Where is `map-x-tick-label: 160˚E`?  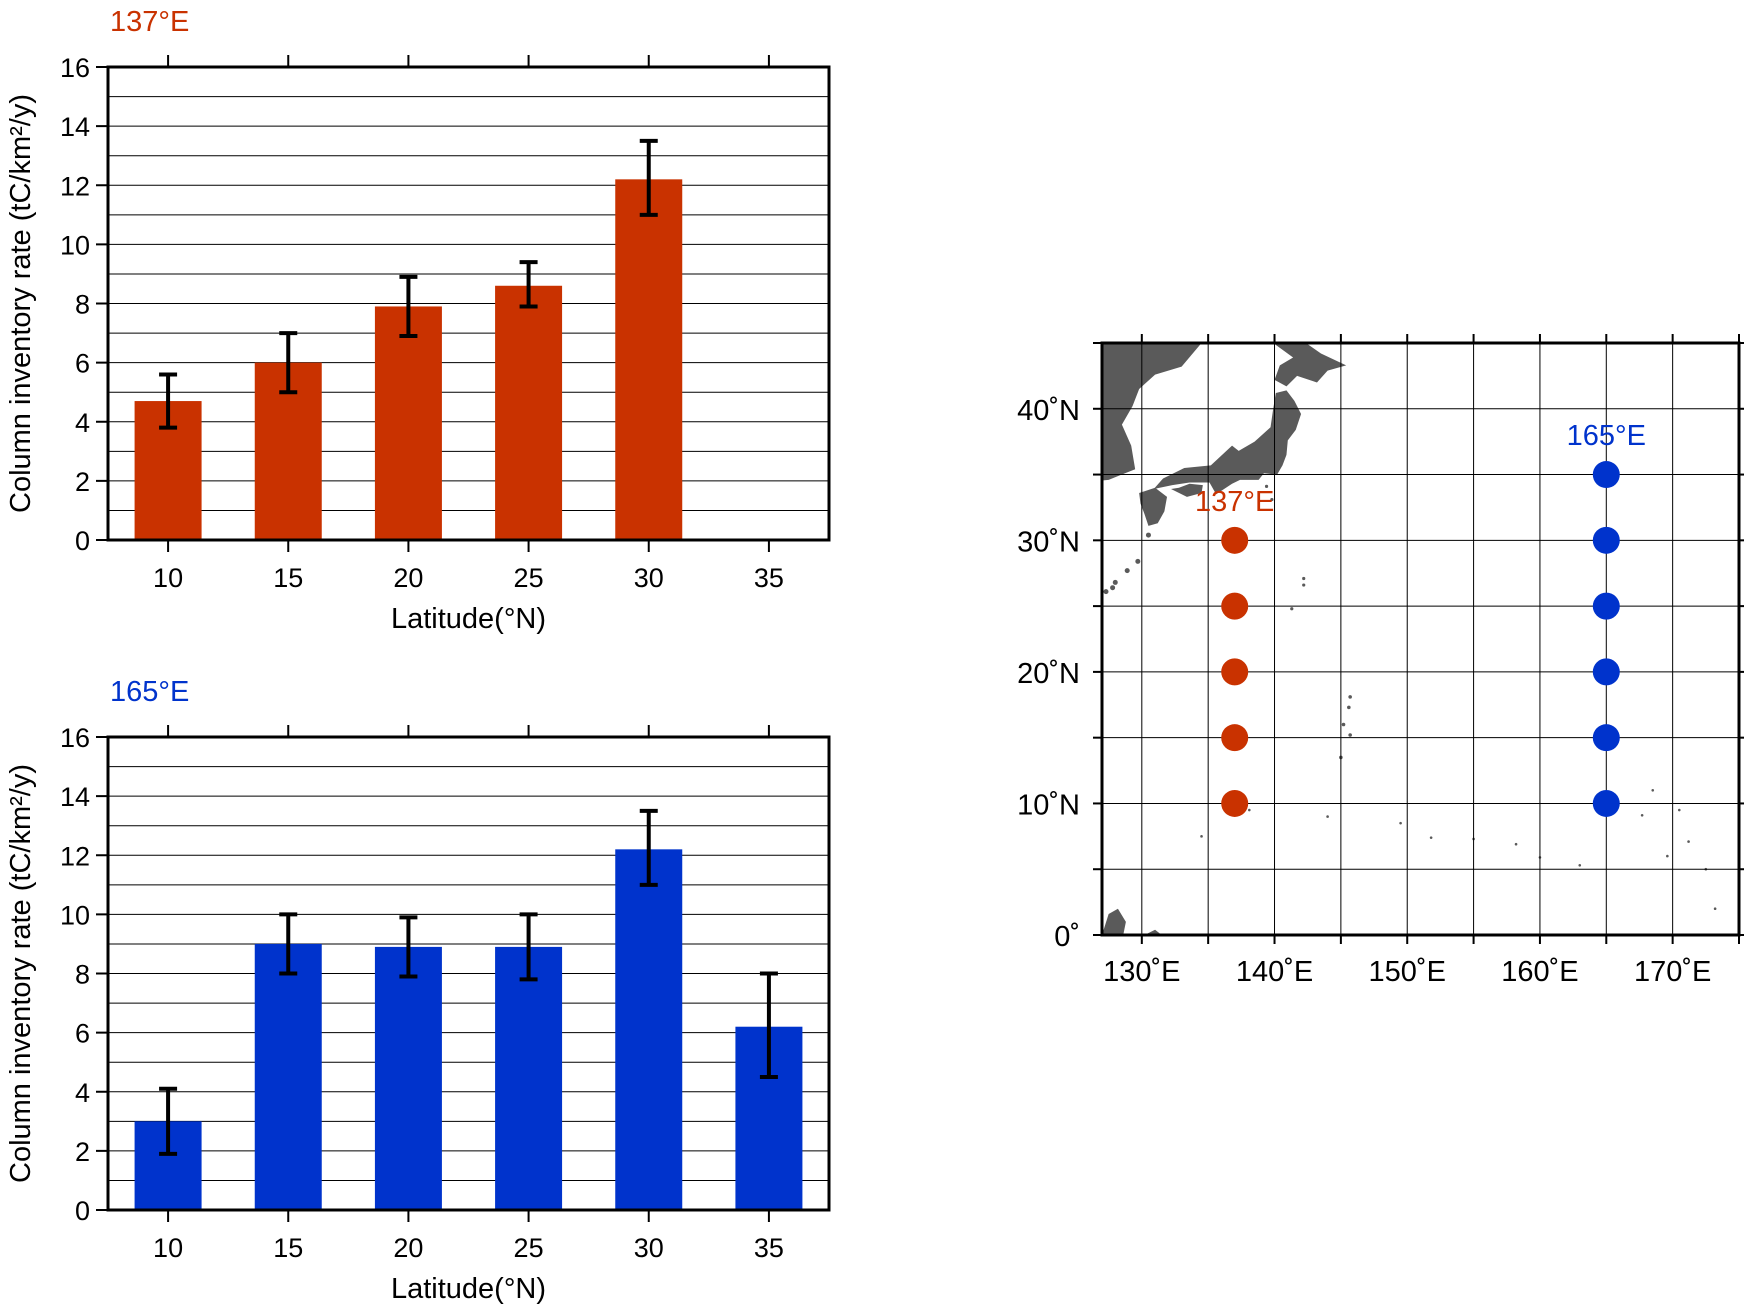
map-x-tick-label: 160˚E is located at coordinates (1539, 972).